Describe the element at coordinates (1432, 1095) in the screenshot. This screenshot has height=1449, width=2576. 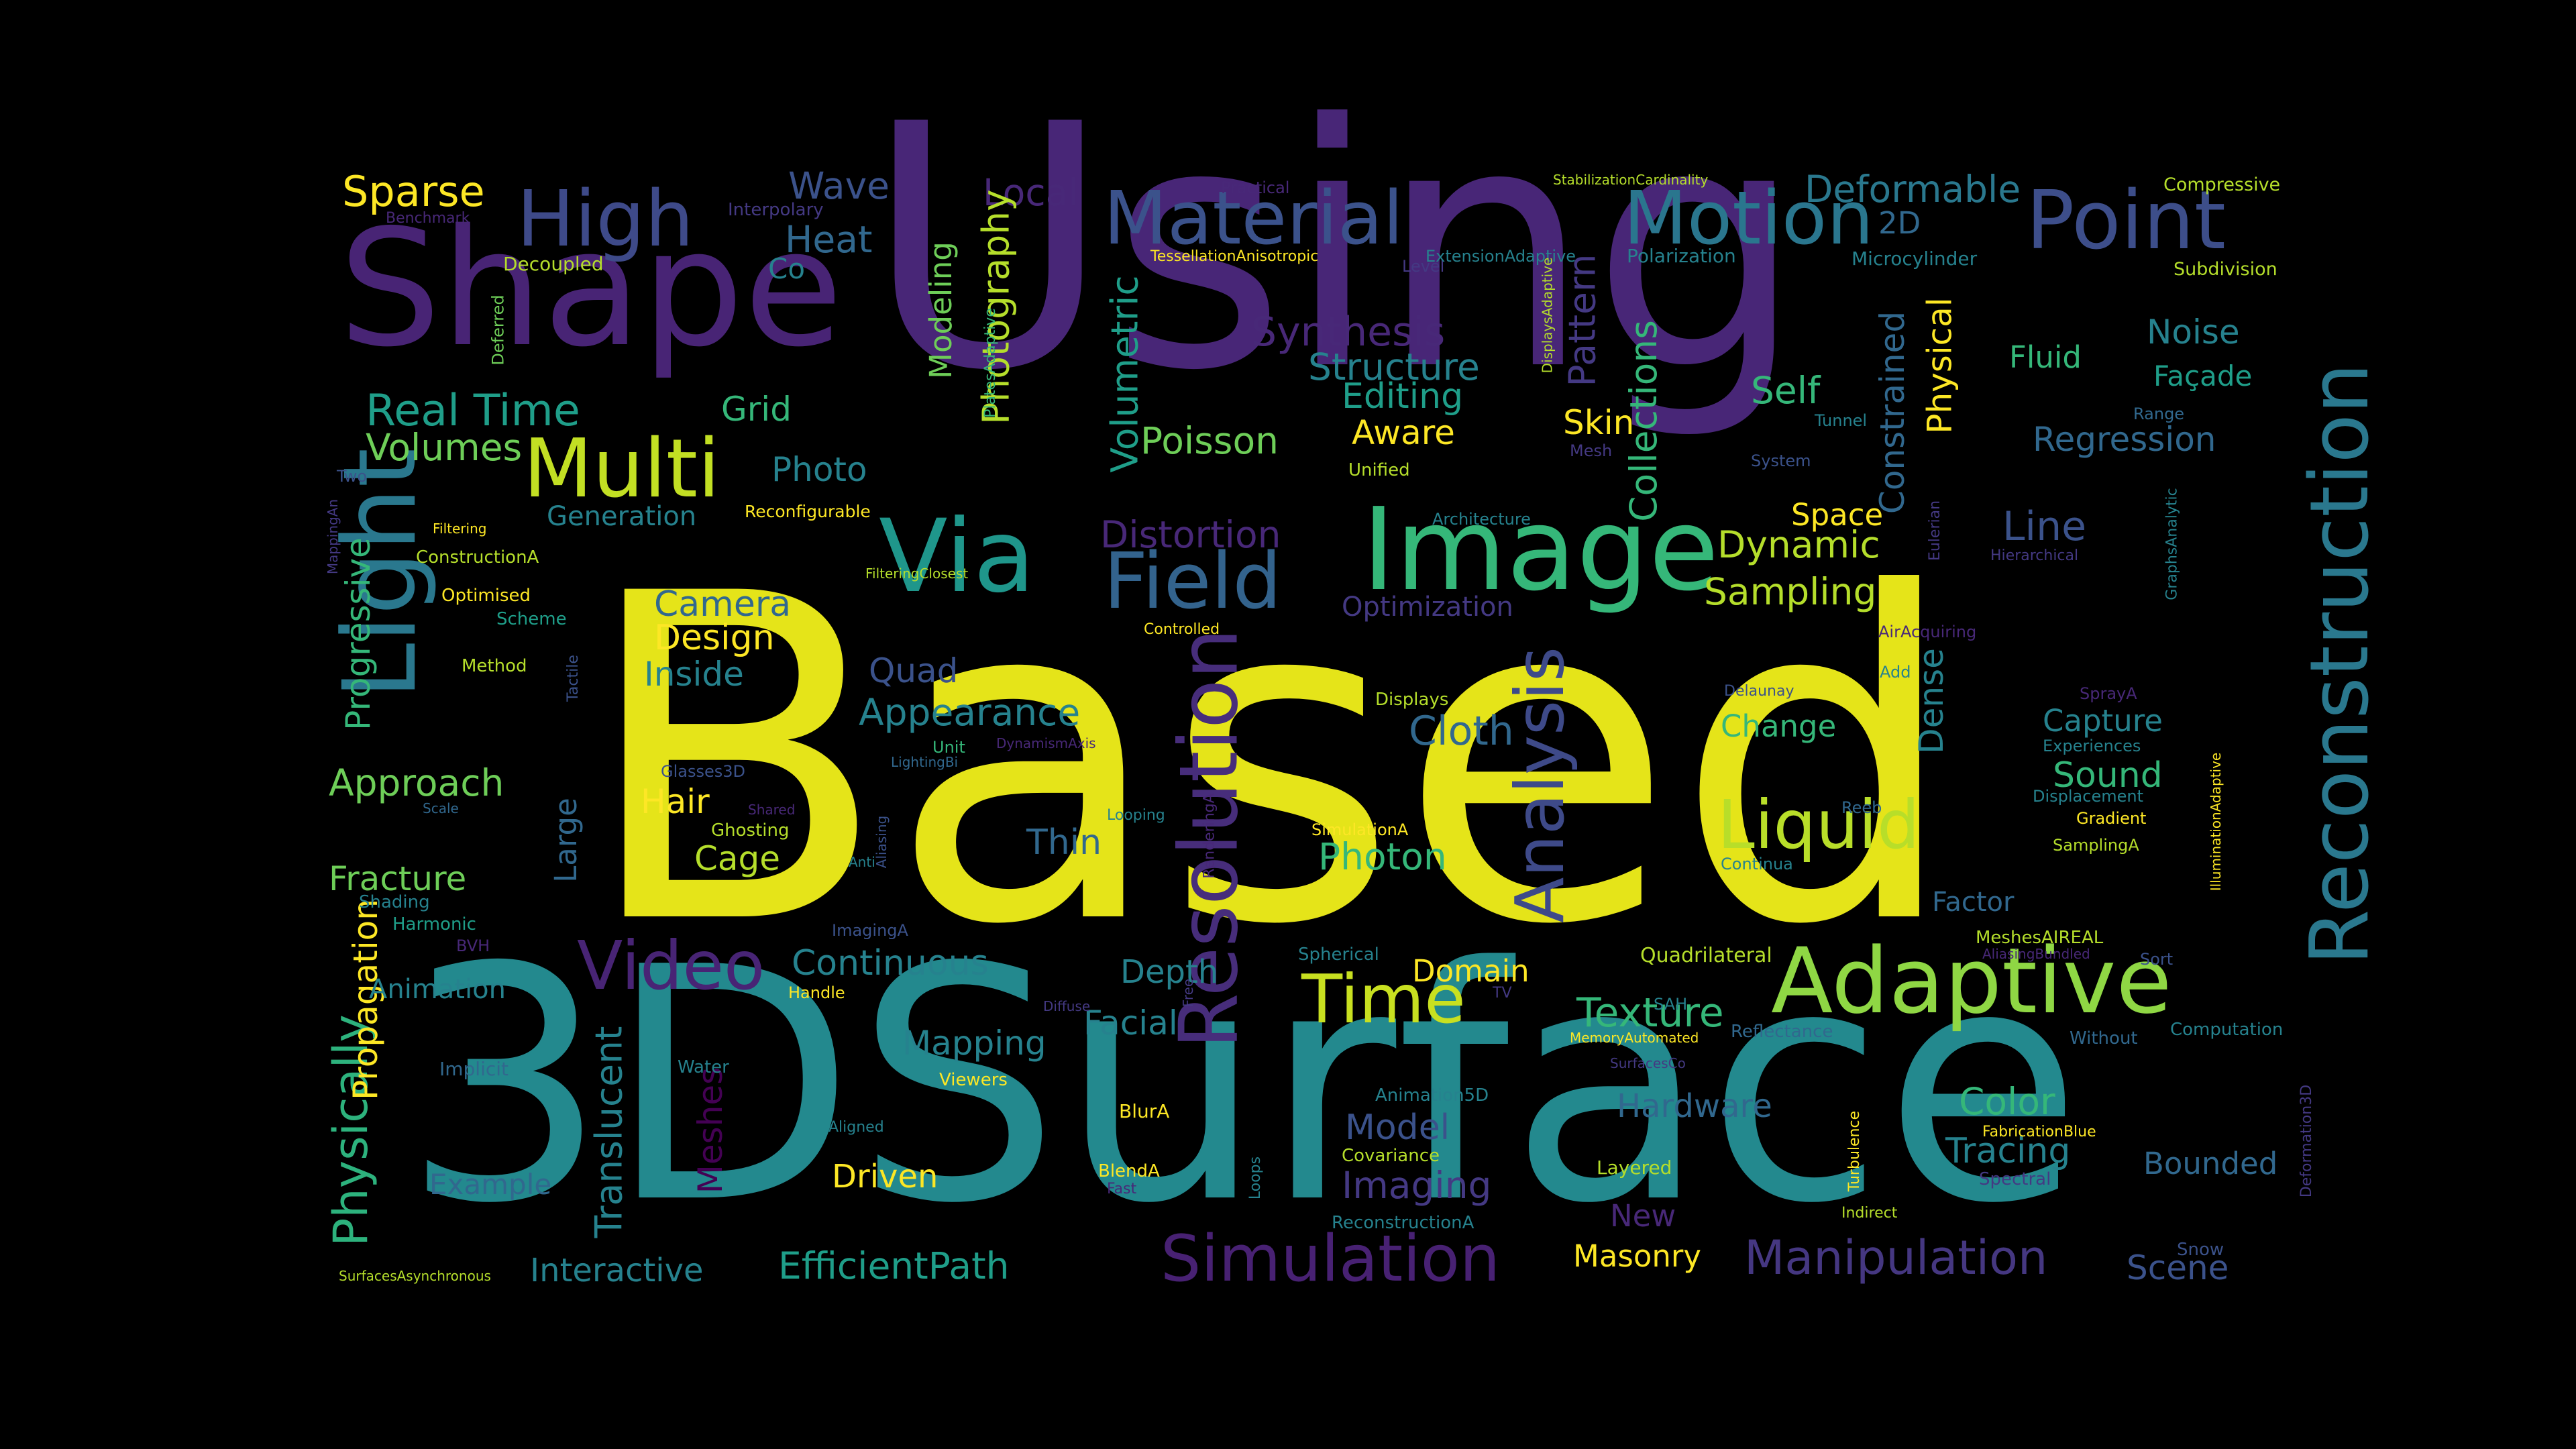
I see `word-animation5d: Animation5D` at that location.